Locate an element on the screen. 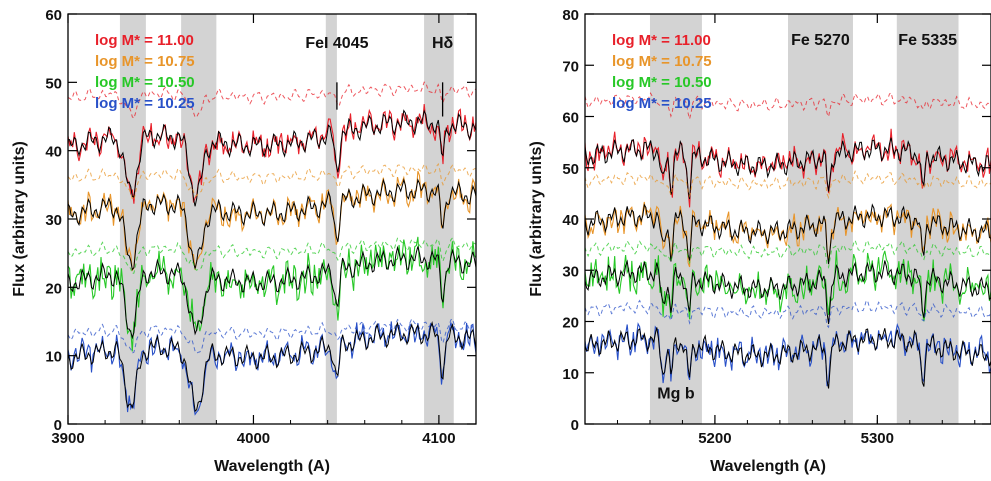 The height and width of the screenshot is (481, 991). x-tick-label-0: 3900 is located at coordinates (67, 438).